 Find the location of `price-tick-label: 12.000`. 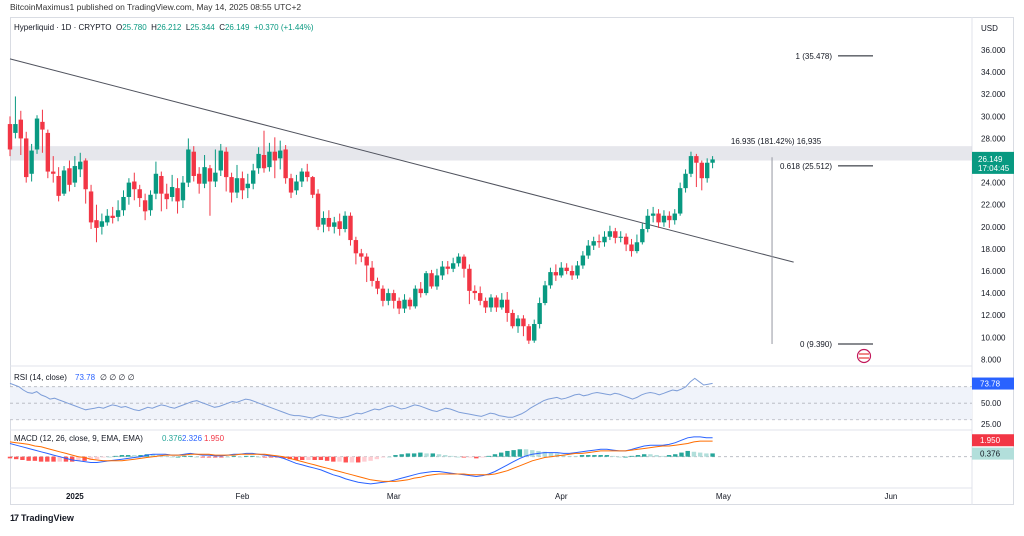

price-tick-label: 12.000 is located at coordinates (993, 315).